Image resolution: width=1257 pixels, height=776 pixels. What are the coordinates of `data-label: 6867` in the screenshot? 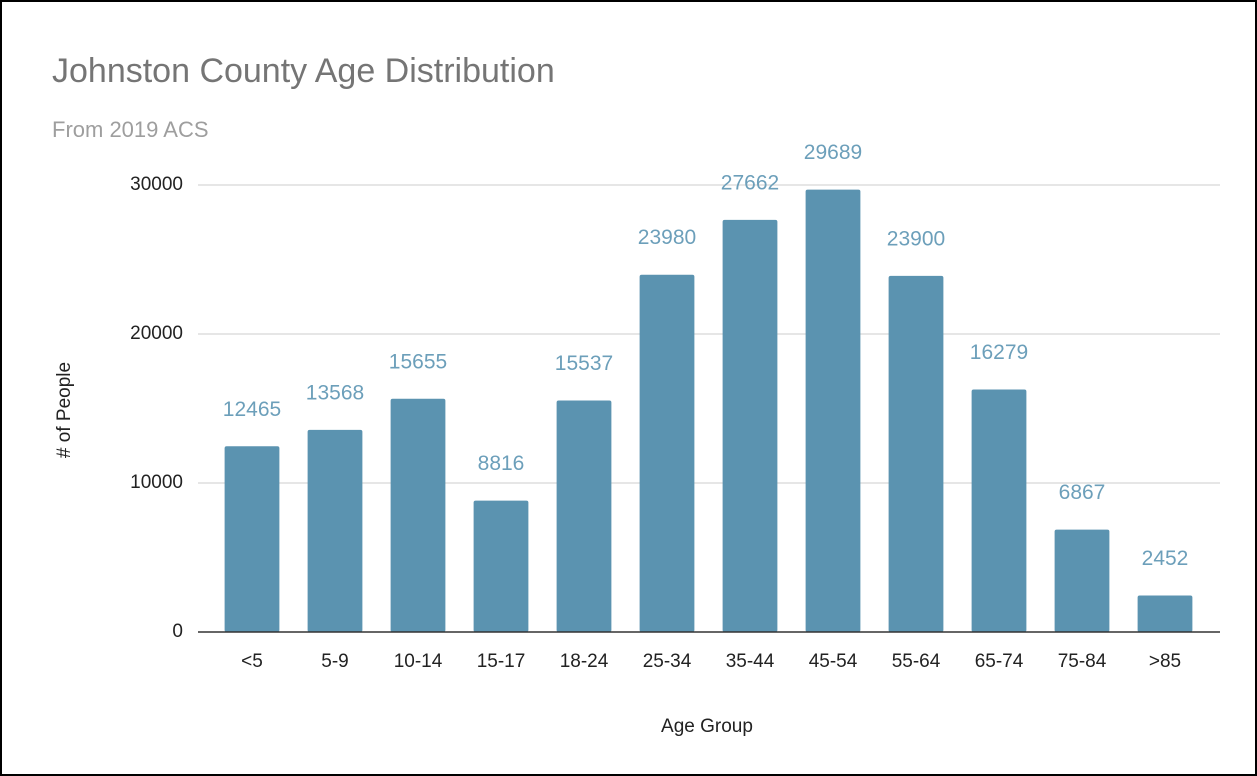 It's located at (1082, 492).